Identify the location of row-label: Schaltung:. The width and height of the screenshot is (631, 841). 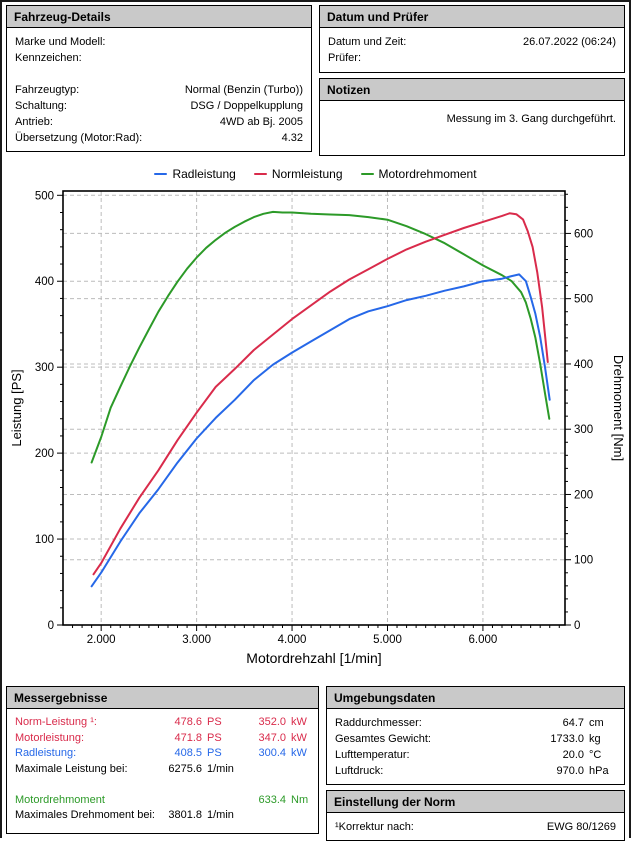
(41, 106).